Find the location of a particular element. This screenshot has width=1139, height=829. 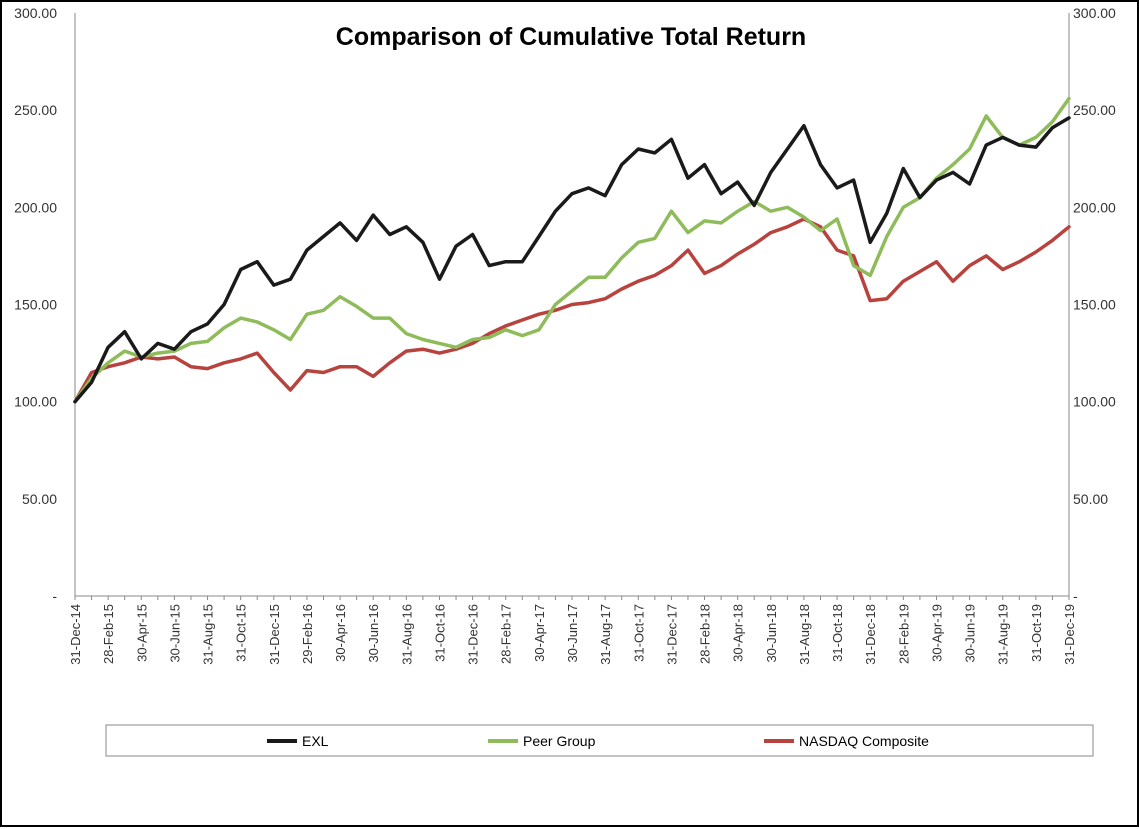

y-tick-label-left: 100.00 is located at coordinates (35, 402).